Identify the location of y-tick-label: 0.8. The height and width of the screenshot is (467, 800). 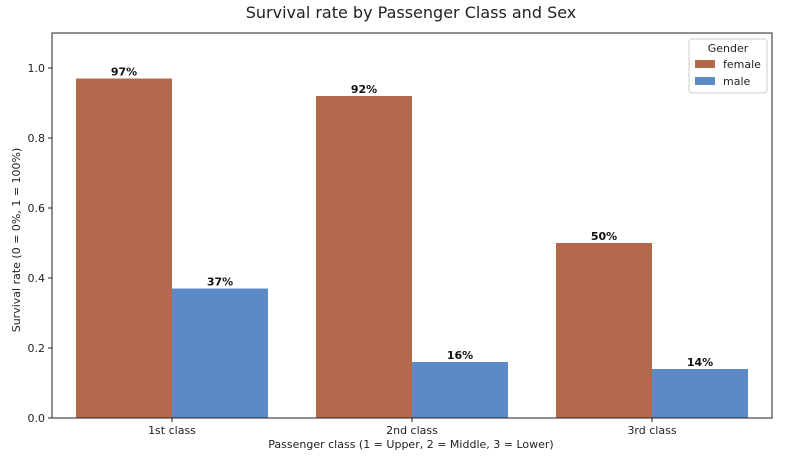
(37, 138).